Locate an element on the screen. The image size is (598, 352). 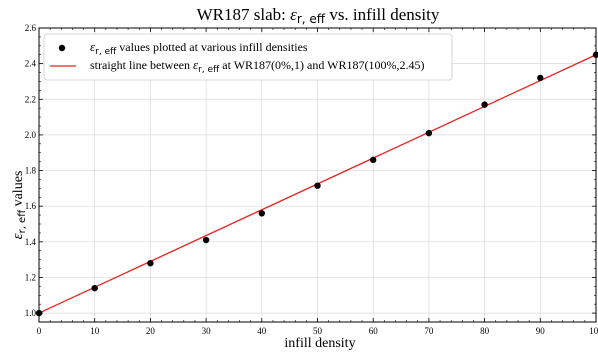
y-tick-label: 1.2 is located at coordinates (30, 277).